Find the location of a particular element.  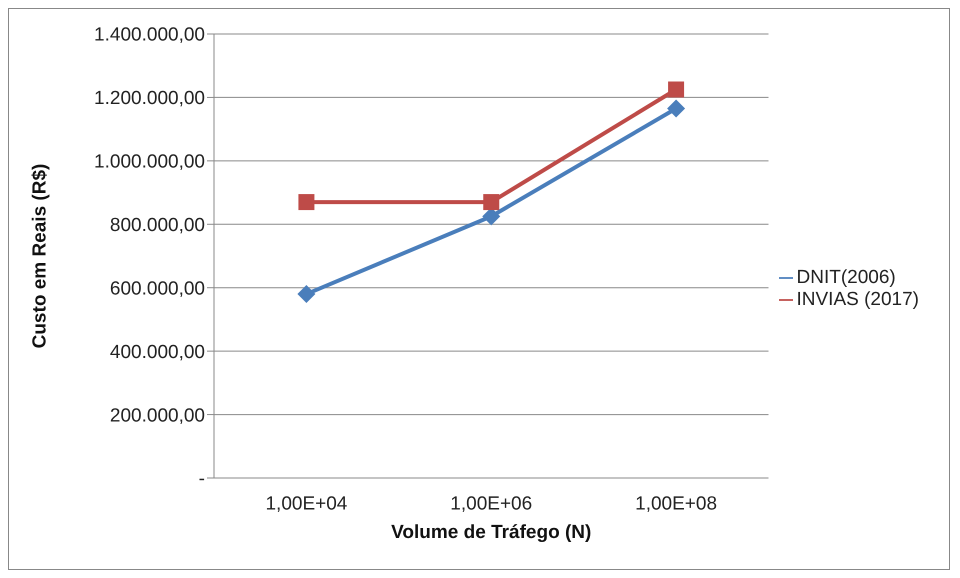

x-tick-label: 1,00E+04 is located at coordinates (306, 503).